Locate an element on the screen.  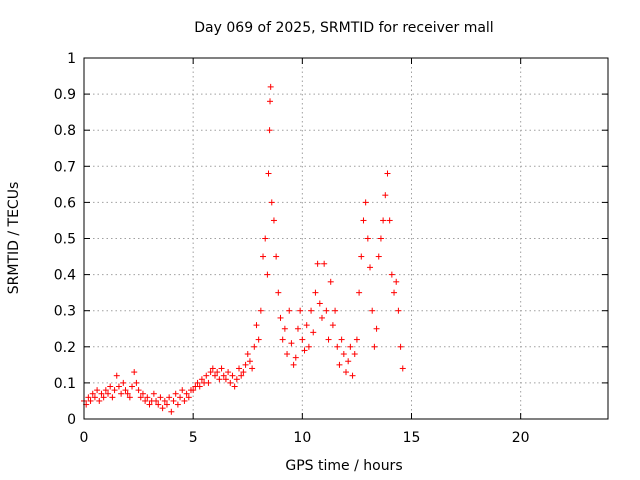
y-tick-label: 0.6 is located at coordinates (65, 203).